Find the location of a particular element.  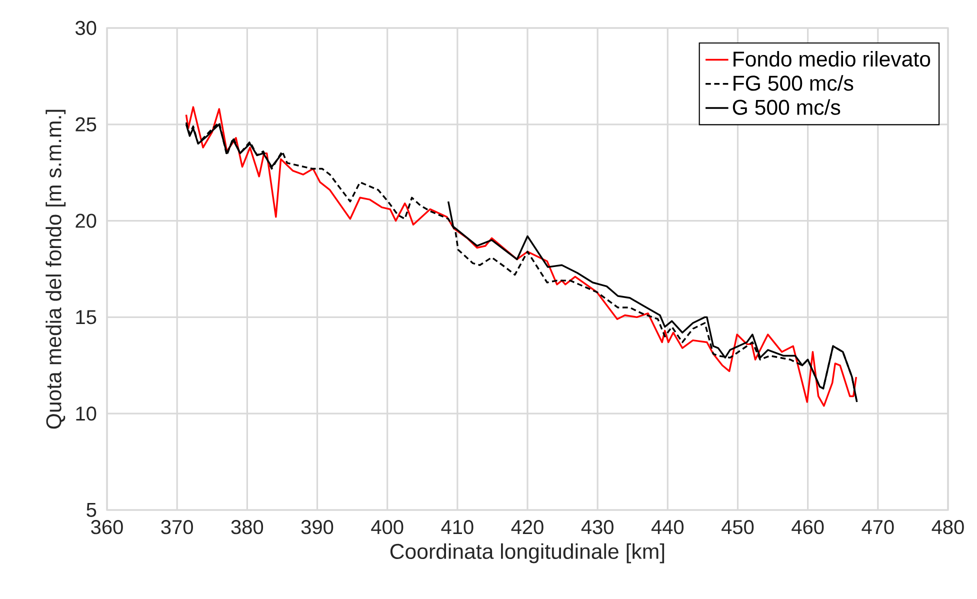

legend-label: G 500 mc/s is located at coordinates (786, 107).